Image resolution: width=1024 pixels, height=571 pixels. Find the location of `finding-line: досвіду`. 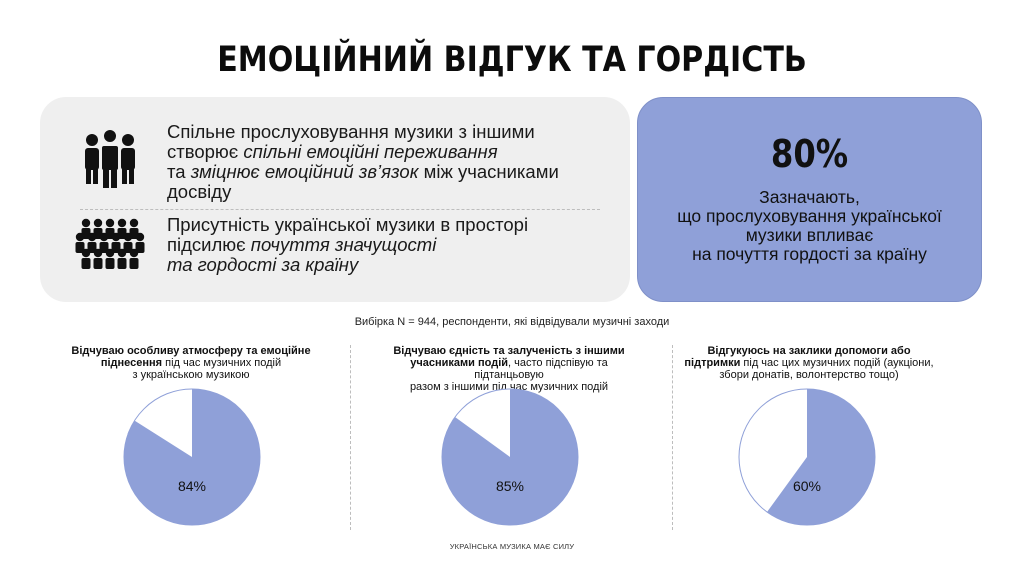

finding-line: досвіду is located at coordinates (199, 191).